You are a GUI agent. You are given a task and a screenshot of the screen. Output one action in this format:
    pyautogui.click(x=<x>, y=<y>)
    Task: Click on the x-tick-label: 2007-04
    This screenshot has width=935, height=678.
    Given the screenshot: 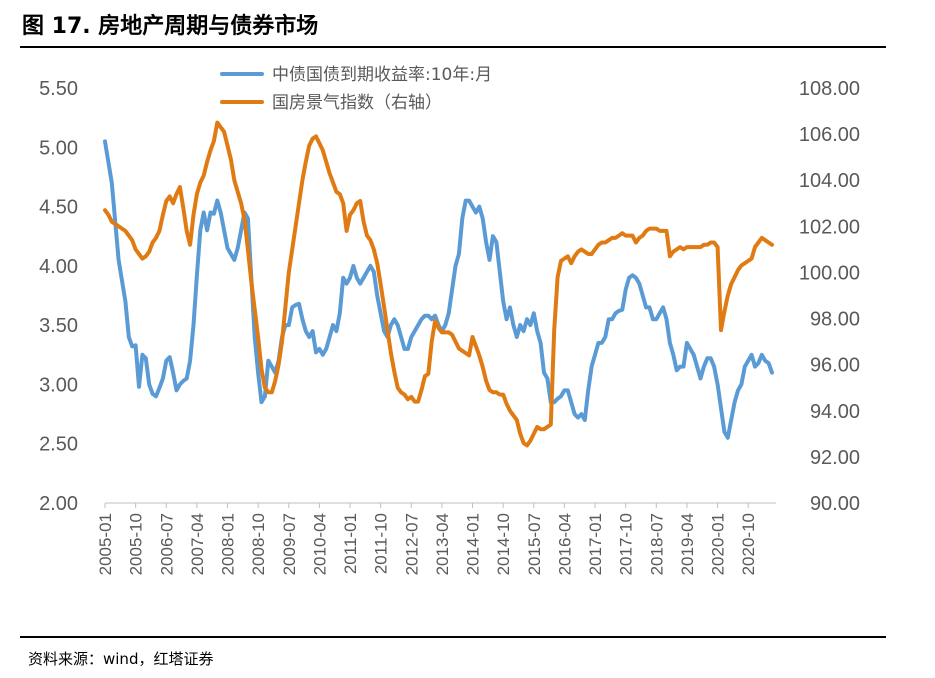 What is the action you would take?
    pyautogui.click(x=197, y=544)
    